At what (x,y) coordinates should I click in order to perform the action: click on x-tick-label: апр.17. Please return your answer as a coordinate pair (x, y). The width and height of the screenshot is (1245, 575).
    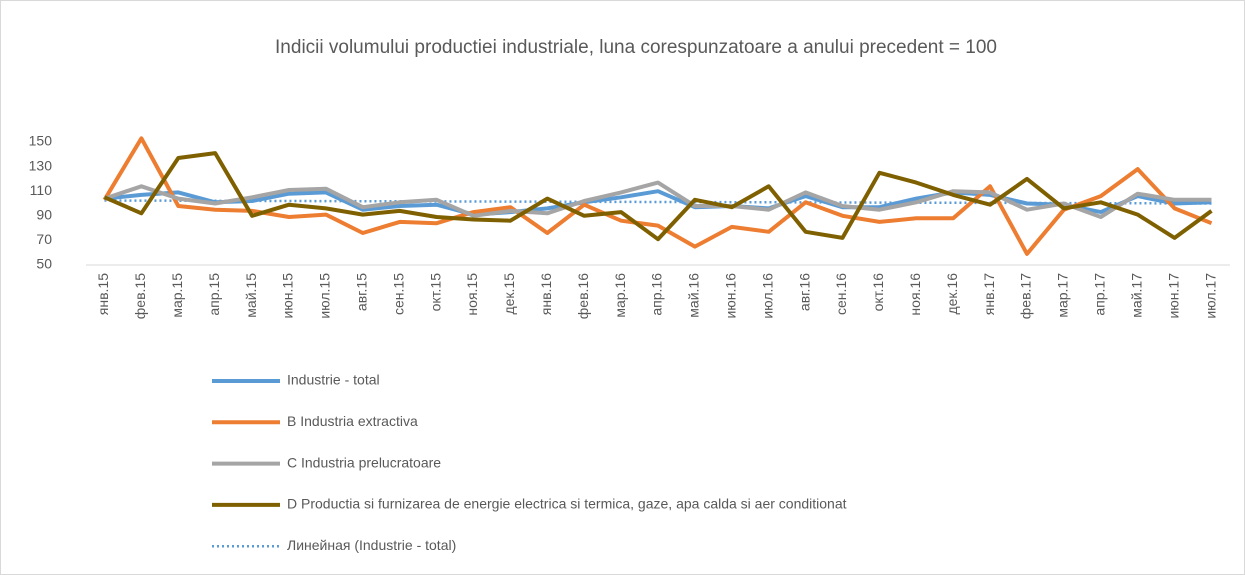
    Looking at the image, I should click on (1100, 294).